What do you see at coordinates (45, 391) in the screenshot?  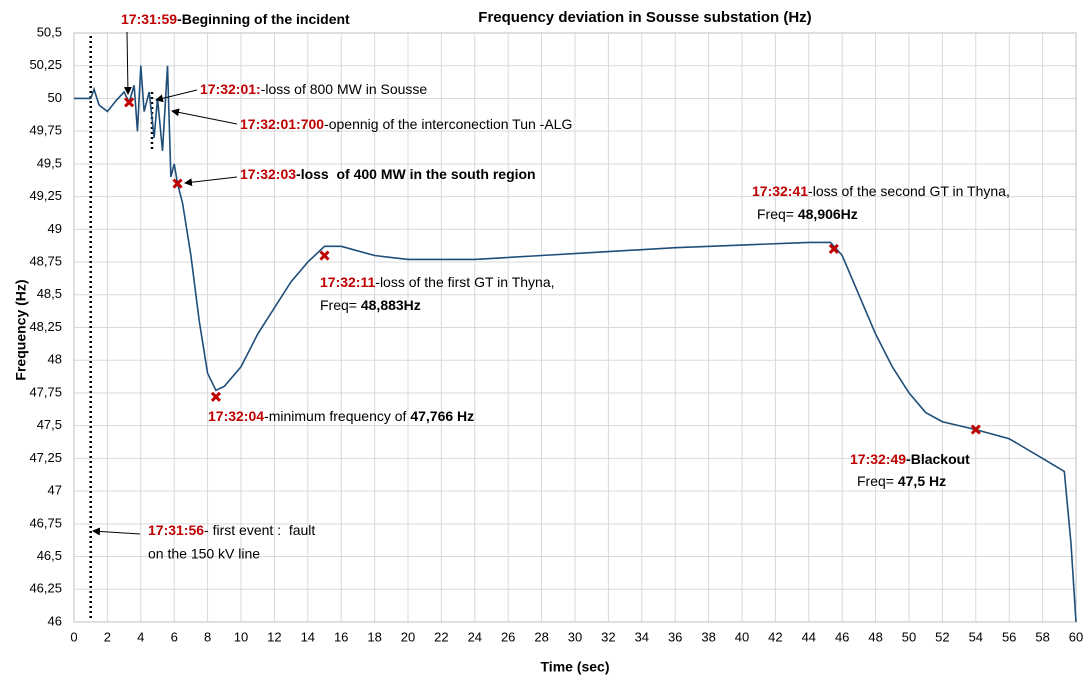 I see `y-tick-label: 47,75` at bounding box center [45, 391].